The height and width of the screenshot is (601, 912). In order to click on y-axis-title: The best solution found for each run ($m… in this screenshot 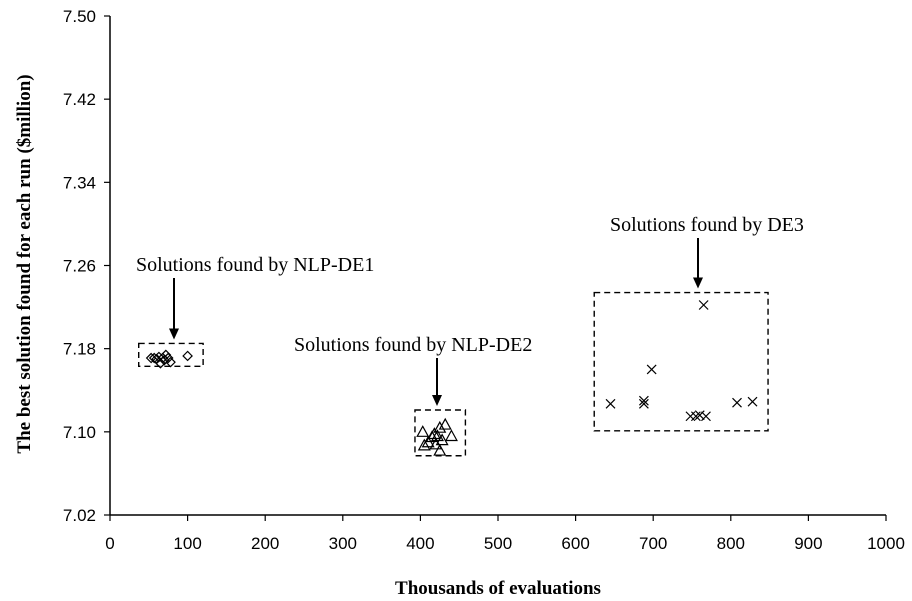, I will do `click(24, 263)`.